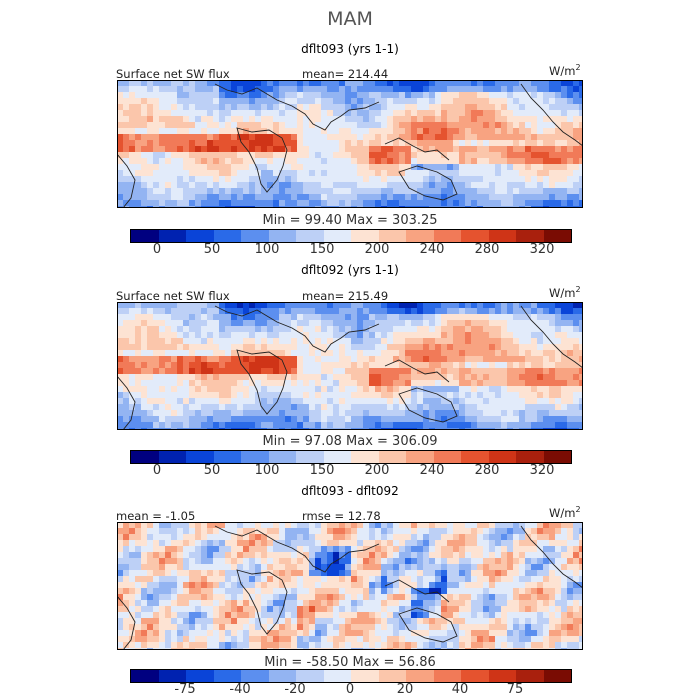 The width and height of the screenshot is (700, 700). I want to click on colorbar-tick-label: 75, so click(515, 689).